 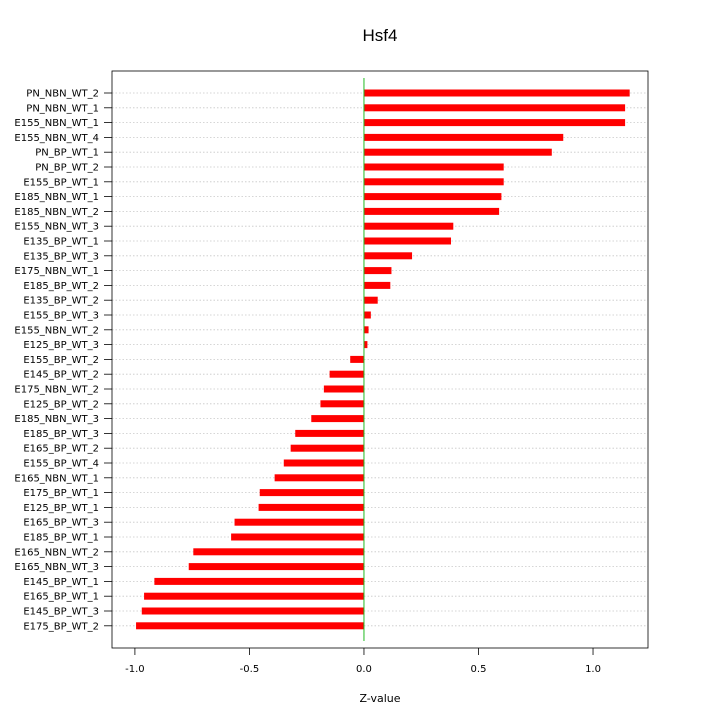 What do you see at coordinates (61, 493) in the screenshot?
I see `category-label: E175_BP_WT_1` at bounding box center [61, 493].